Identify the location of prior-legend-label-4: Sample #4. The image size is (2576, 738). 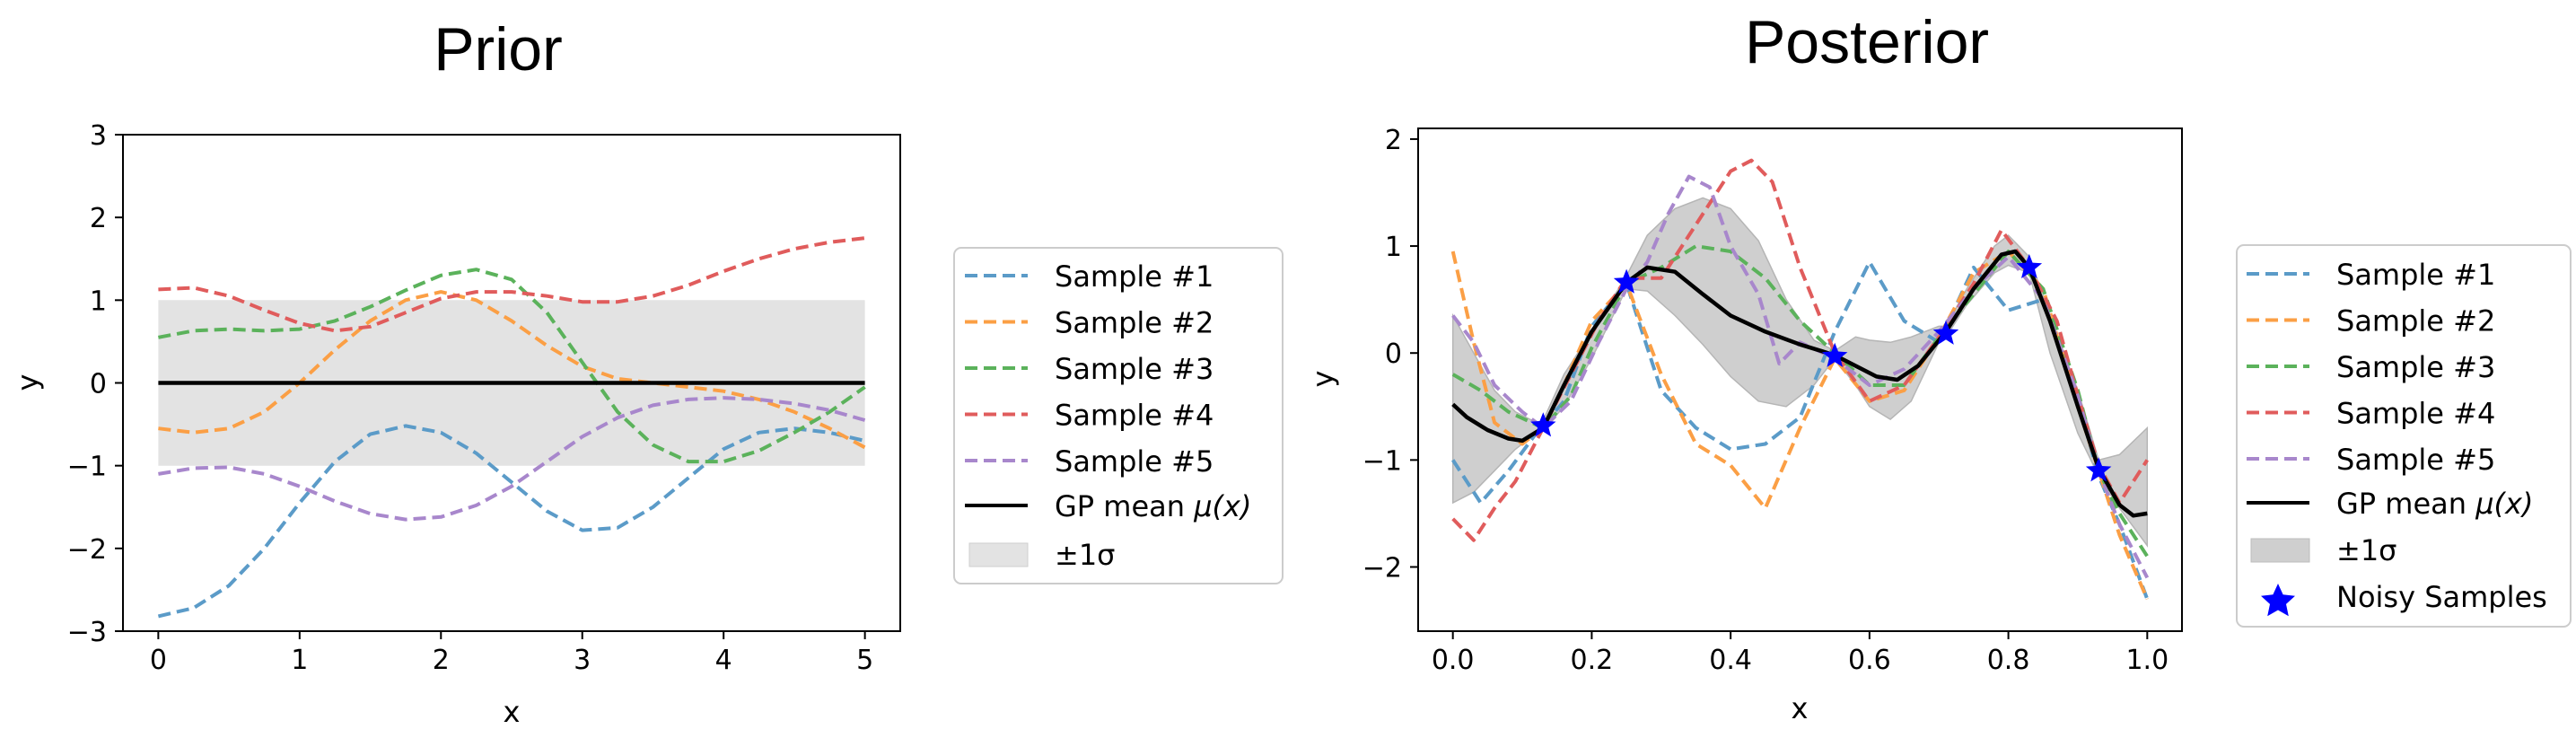
(1134, 416).